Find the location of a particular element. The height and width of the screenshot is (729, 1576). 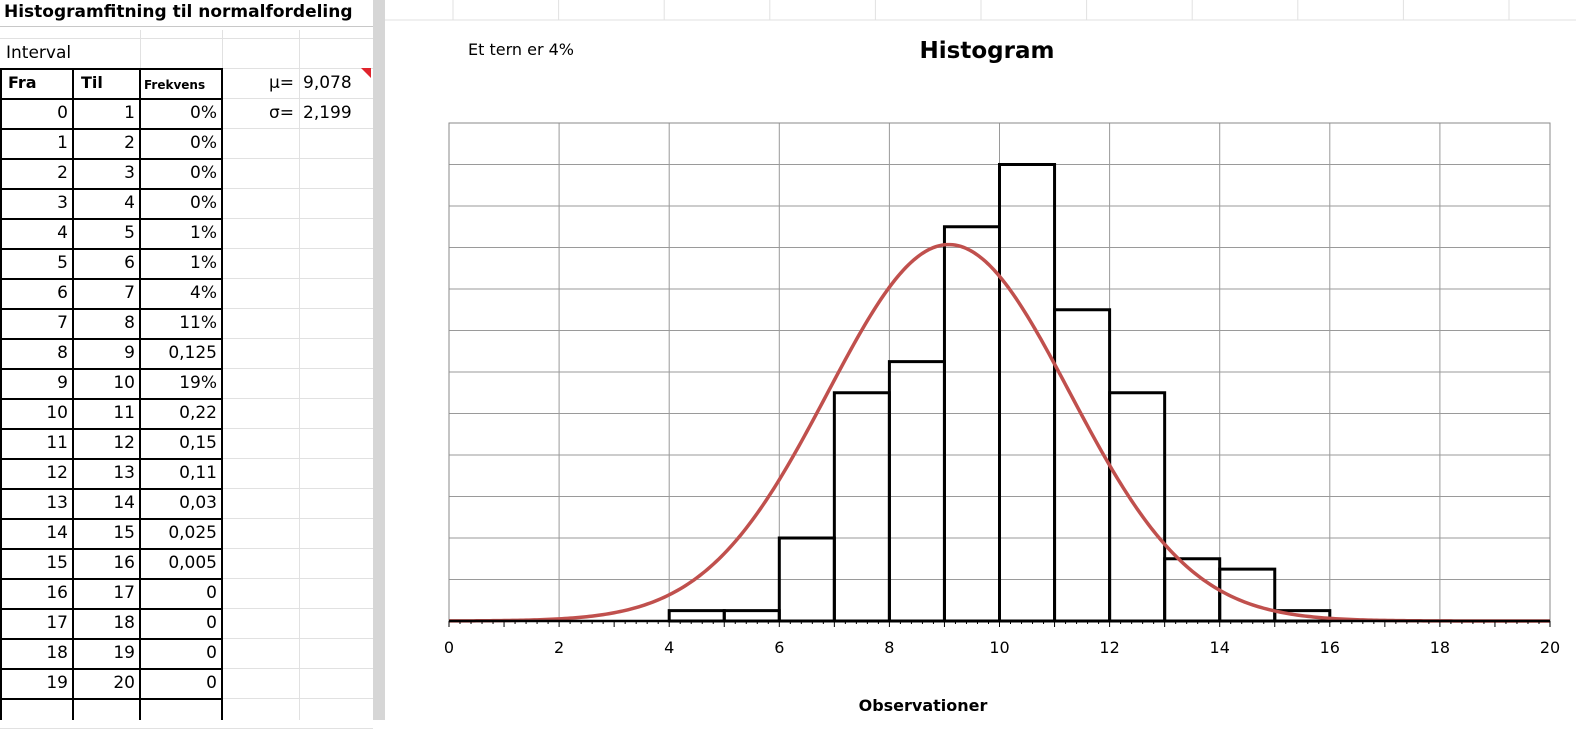

cell-frekvens: 0,005 is located at coordinates (192, 563).